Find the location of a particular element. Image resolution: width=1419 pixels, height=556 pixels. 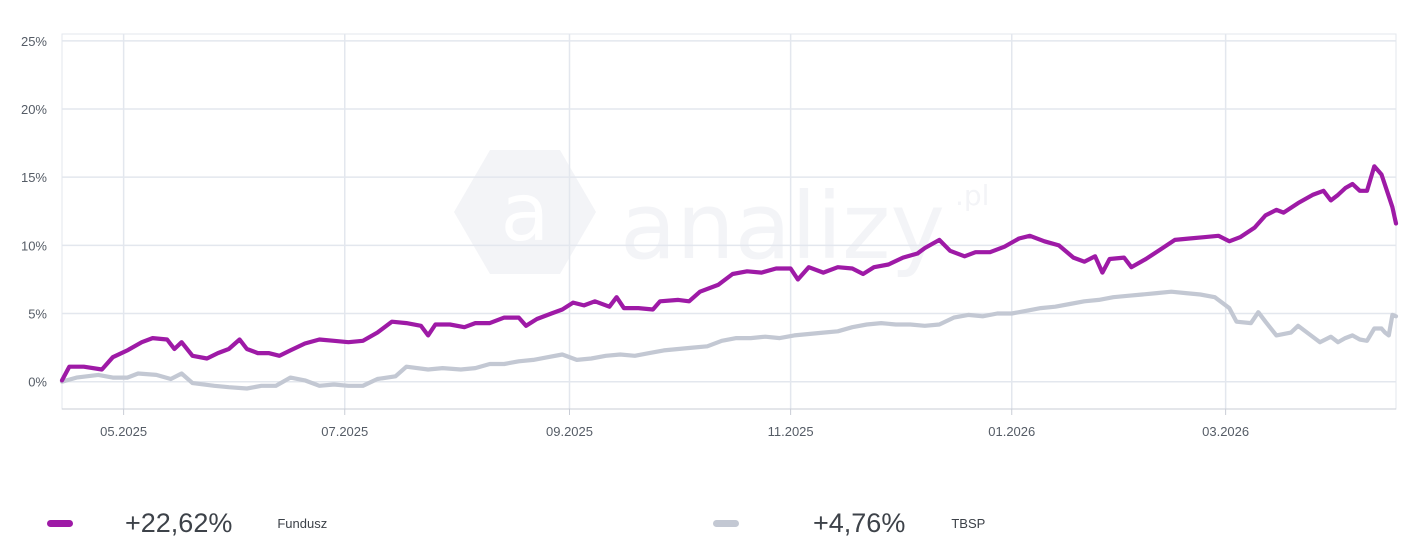

watermark-suffix: .pl is located at coordinates (972, 195).